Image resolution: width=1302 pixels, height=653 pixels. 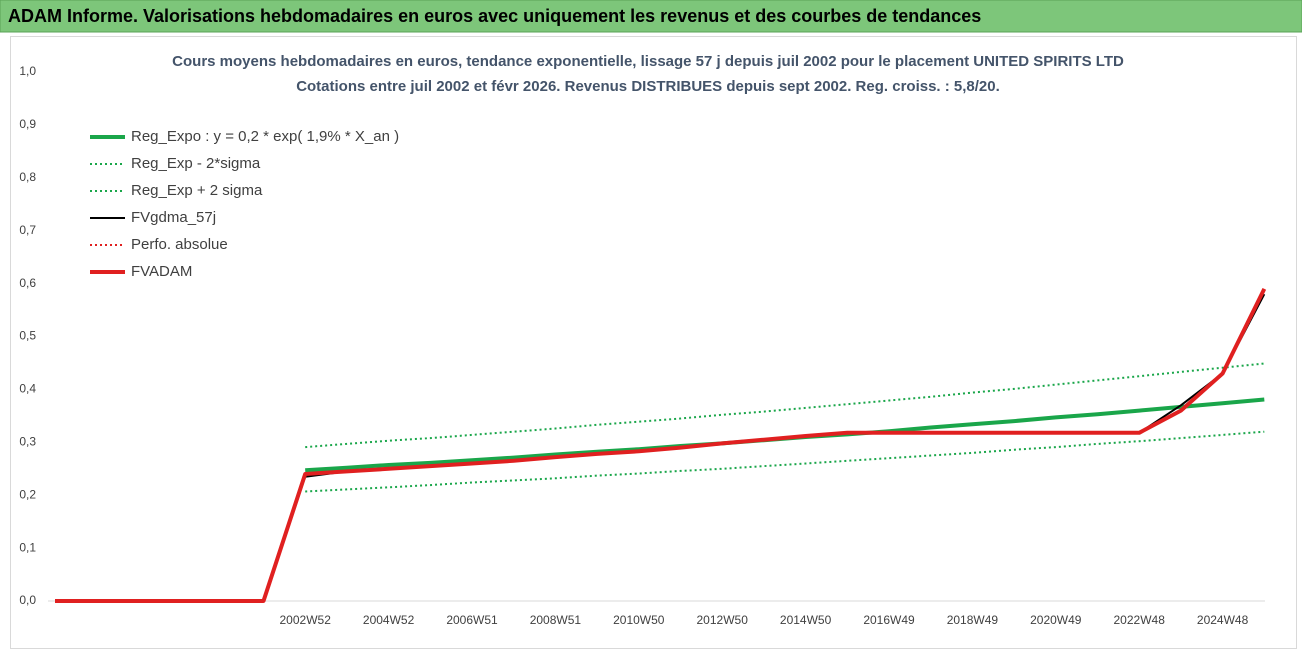 What do you see at coordinates (27, 336) in the screenshot?
I see `y-tick-label: 0,5` at bounding box center [27, 336].